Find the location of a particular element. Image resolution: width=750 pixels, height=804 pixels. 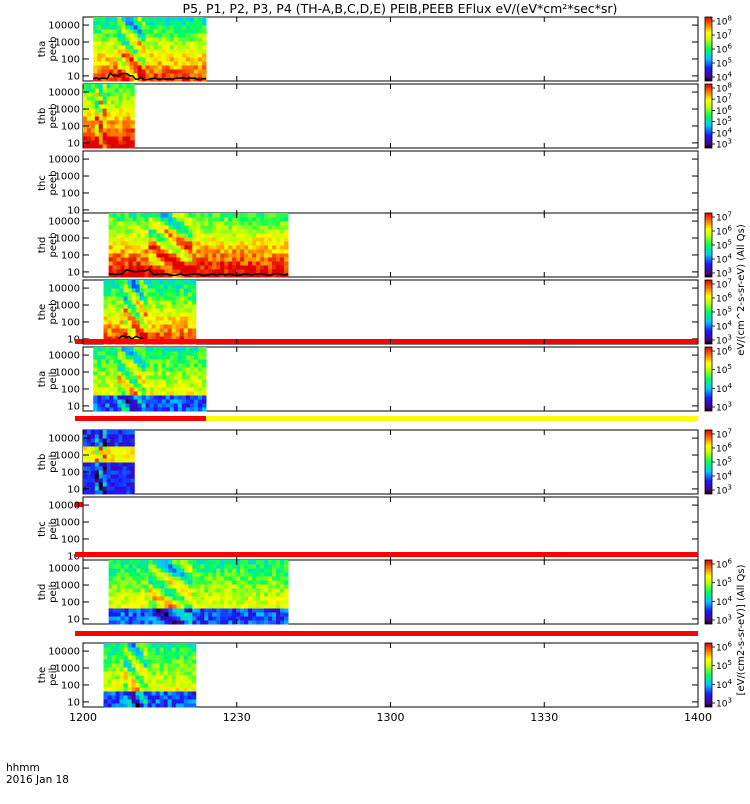

panel-frame is located at coordinates (390, 529).